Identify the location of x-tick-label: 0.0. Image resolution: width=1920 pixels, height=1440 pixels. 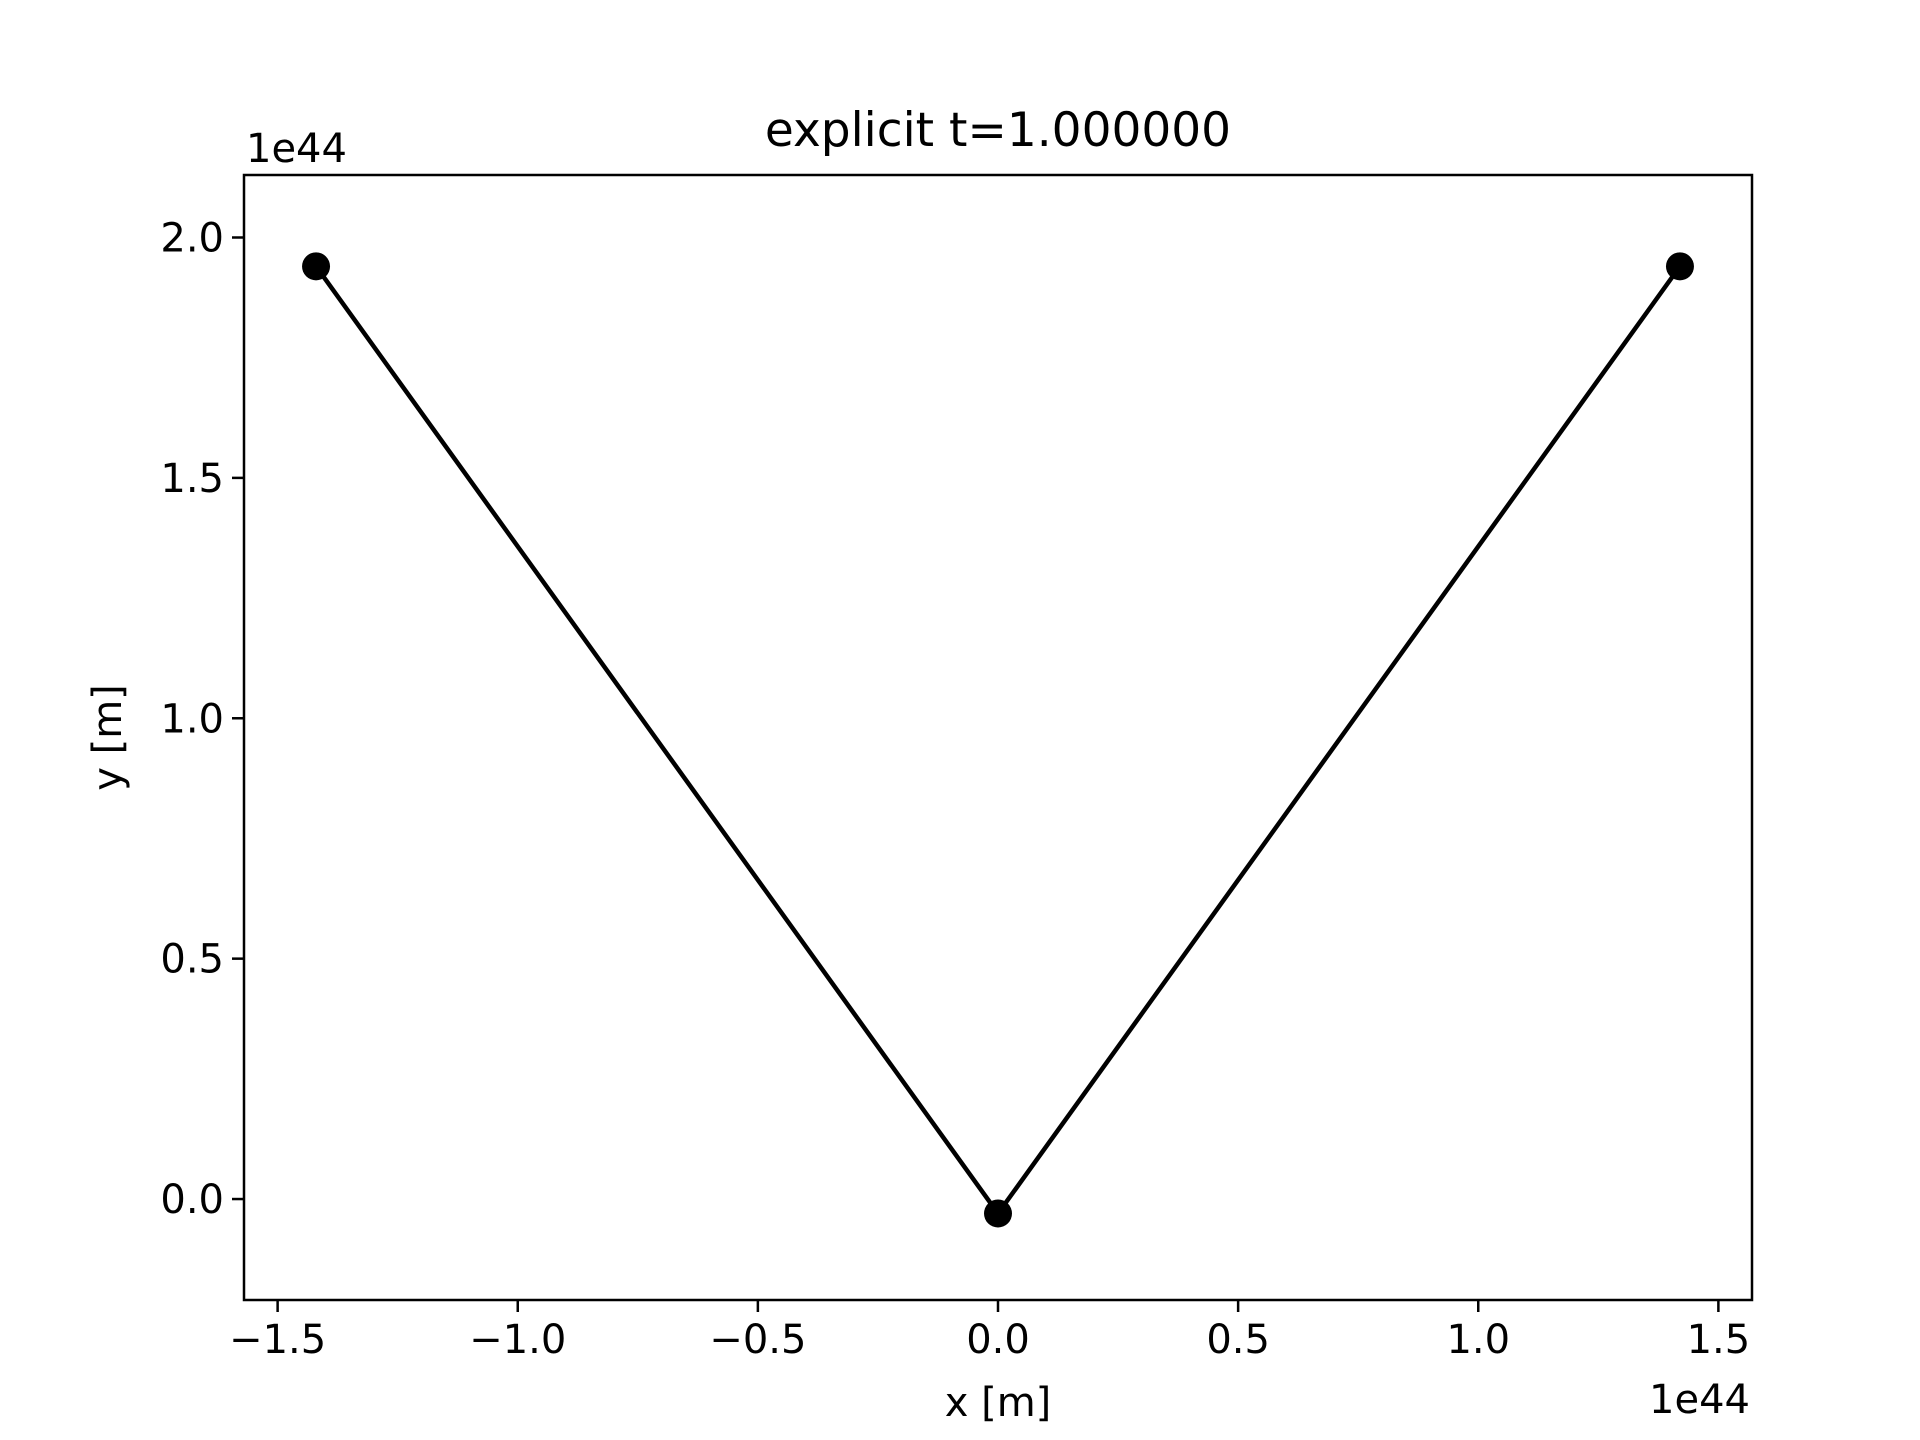
(998, 1340).